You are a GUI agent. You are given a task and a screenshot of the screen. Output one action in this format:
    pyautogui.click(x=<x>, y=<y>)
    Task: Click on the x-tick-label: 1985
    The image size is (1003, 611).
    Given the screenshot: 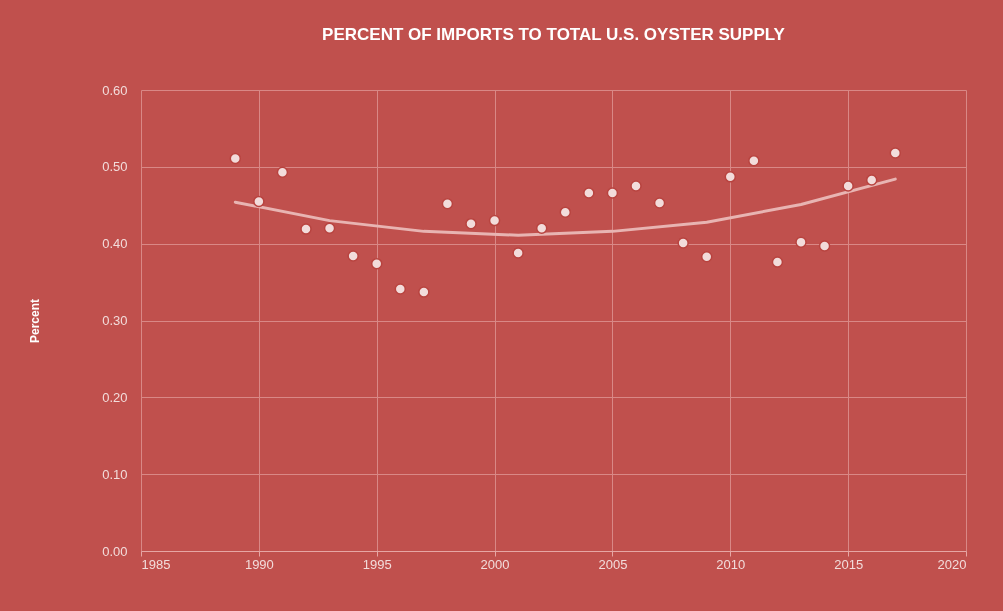 What is the action you would take?
    pyautogui.click(x=156, y=564)
    